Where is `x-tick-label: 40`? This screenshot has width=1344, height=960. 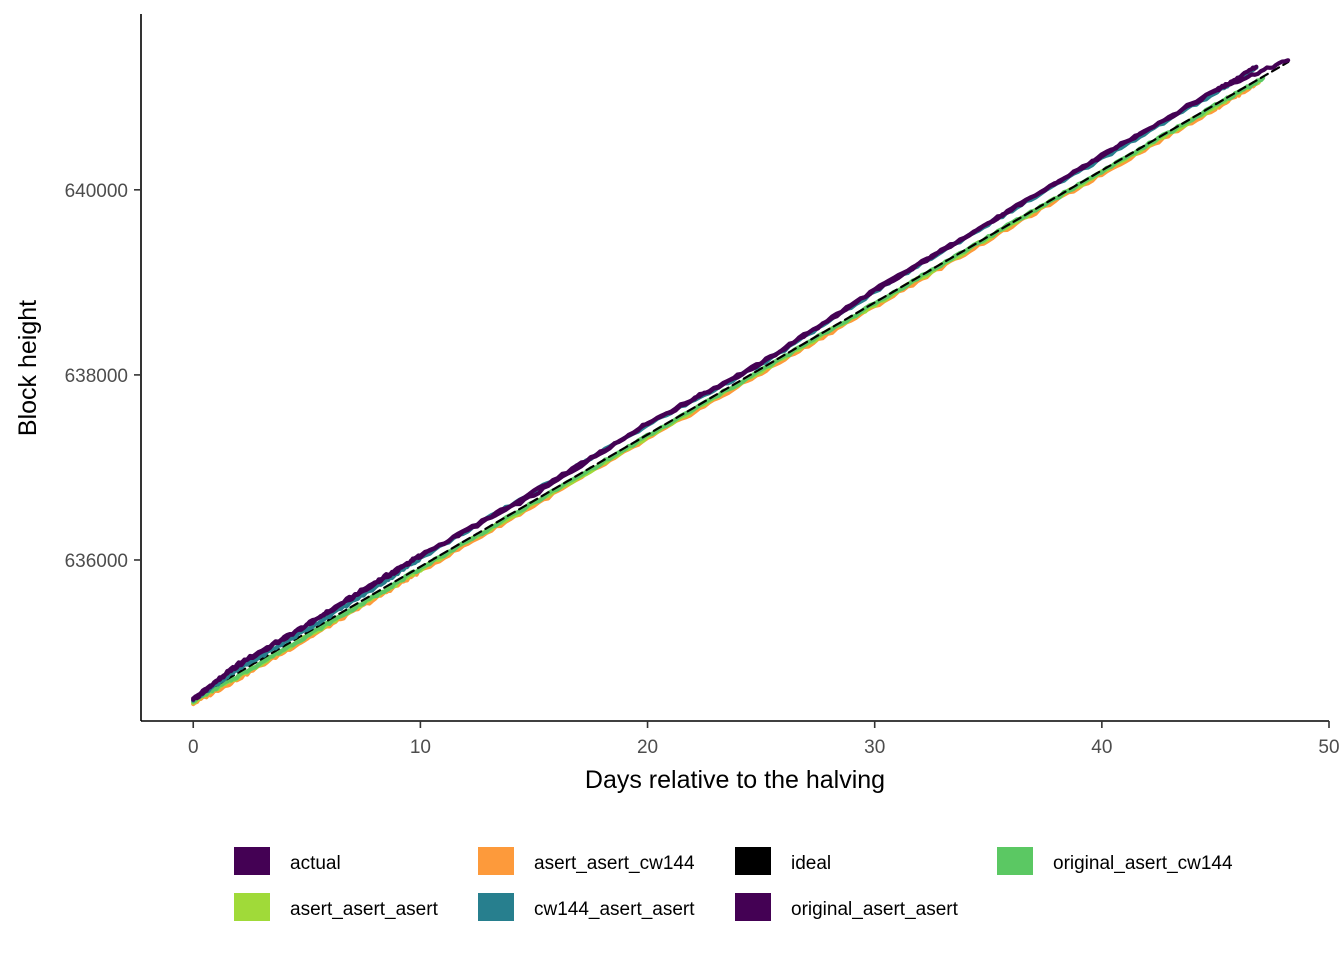
x-tick-label: 40 is located at coordinates (1101, 747).